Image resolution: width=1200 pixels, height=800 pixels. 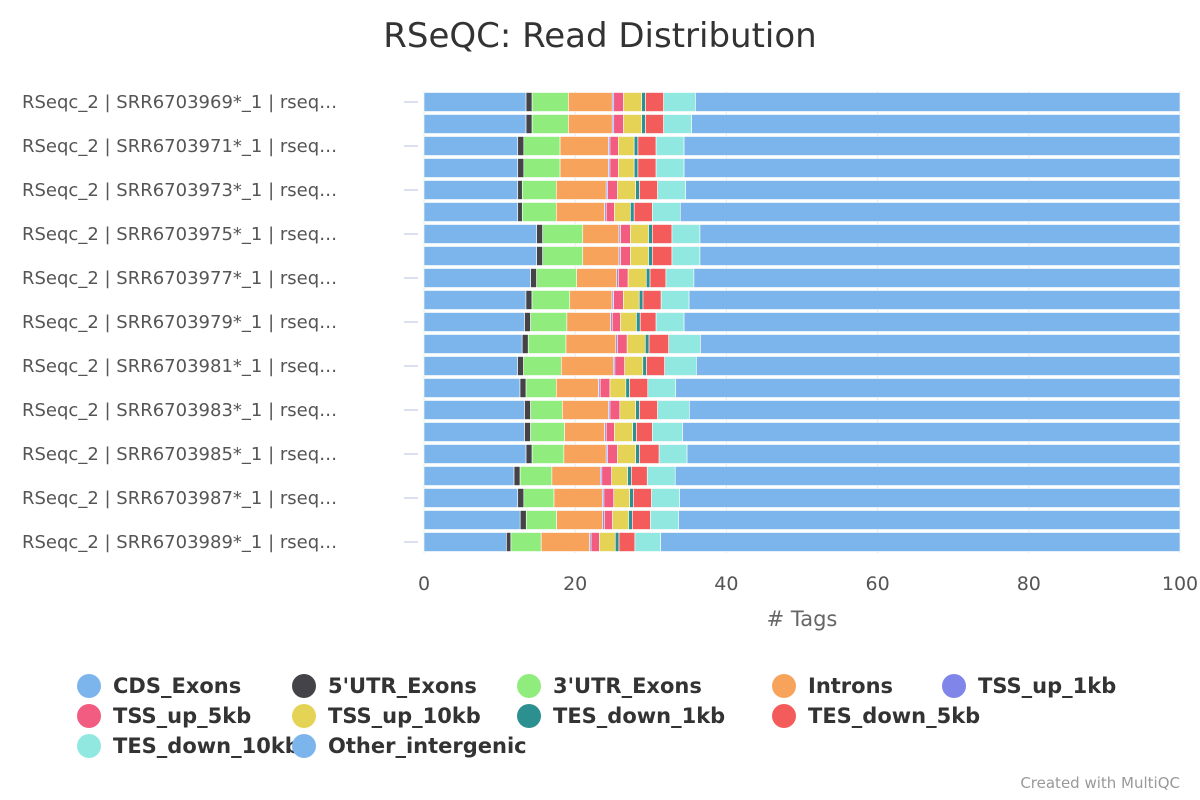 I want to click on legend-item: TES_down_5kb, so click(x=876, y=716).